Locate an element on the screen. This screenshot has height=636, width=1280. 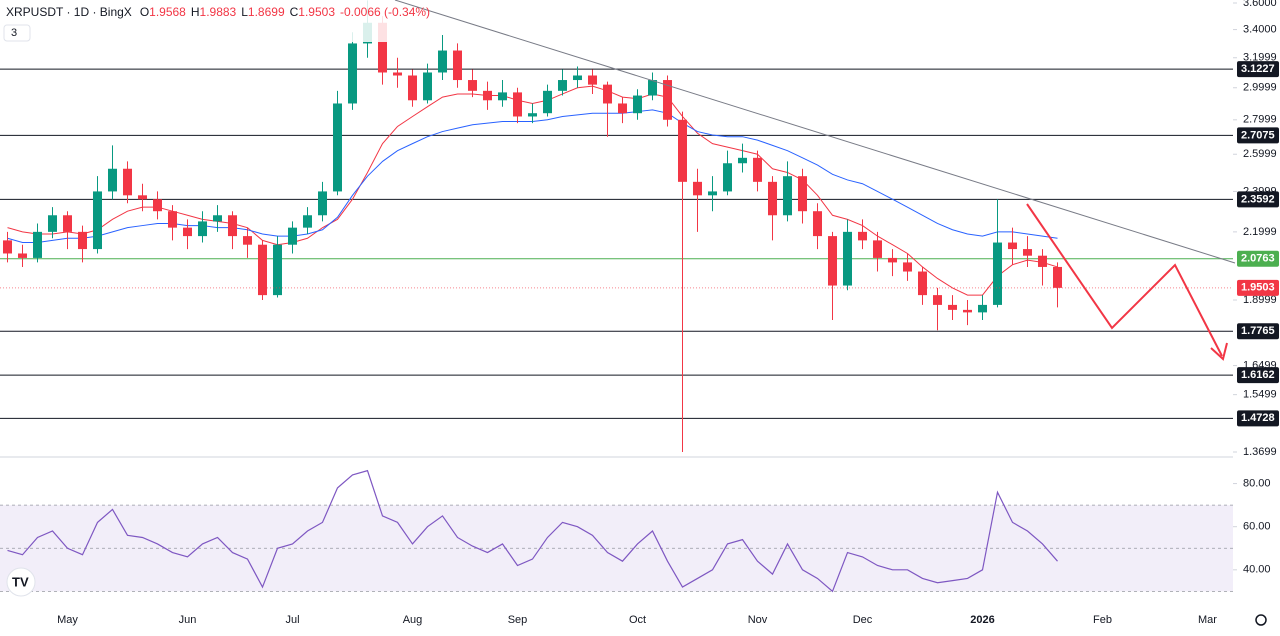
x-tick-label: Feb is located at coordinates (1102, 620).